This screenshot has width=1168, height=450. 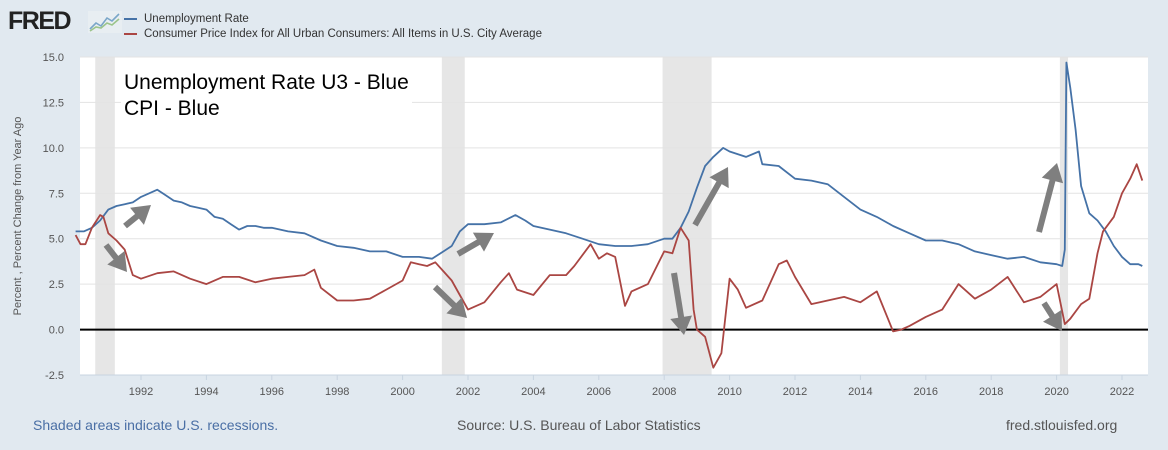 I want to click on site-link: fred.stlouisfed.org, so click(x=1062, y=425).